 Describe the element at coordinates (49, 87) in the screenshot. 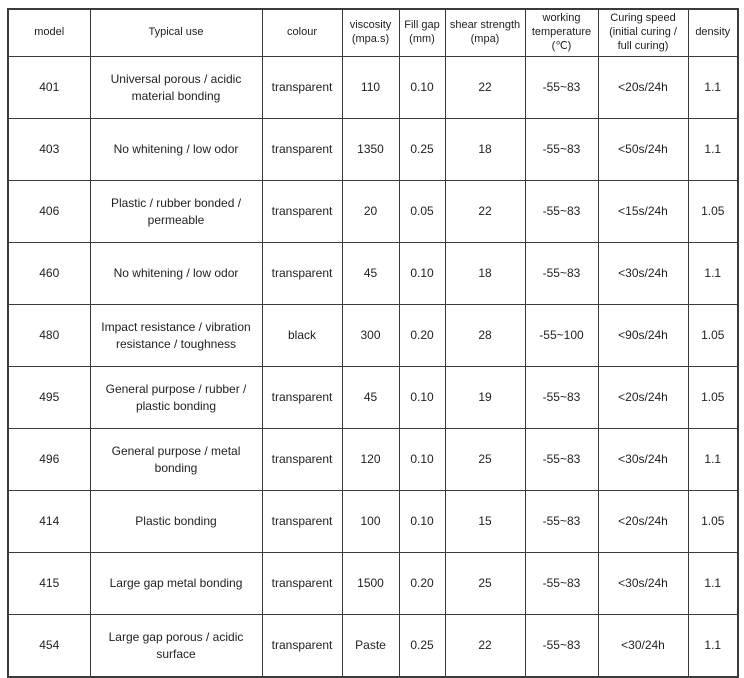

I see `cell-model: 401` at that location.